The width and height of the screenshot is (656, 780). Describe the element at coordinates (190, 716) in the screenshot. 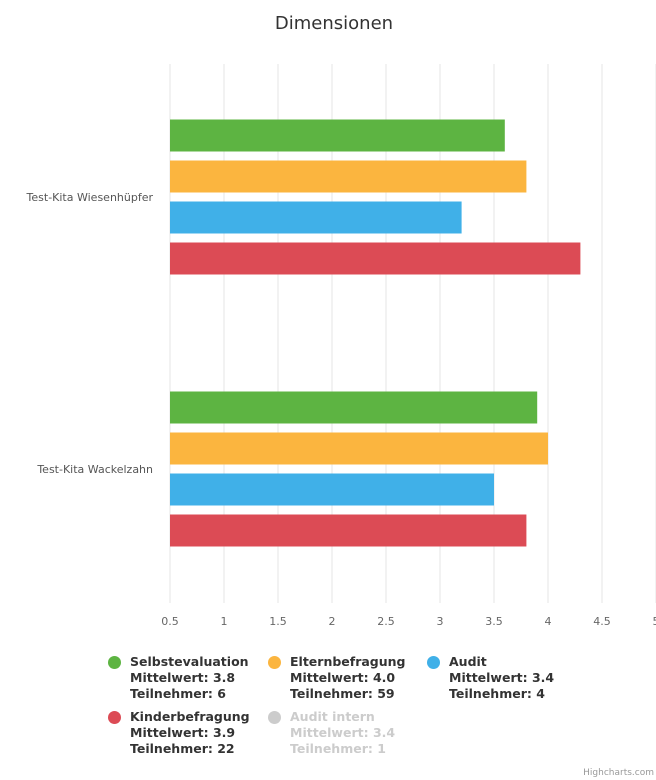

I see `legend-series-name: Kinderbefragung` at that location.